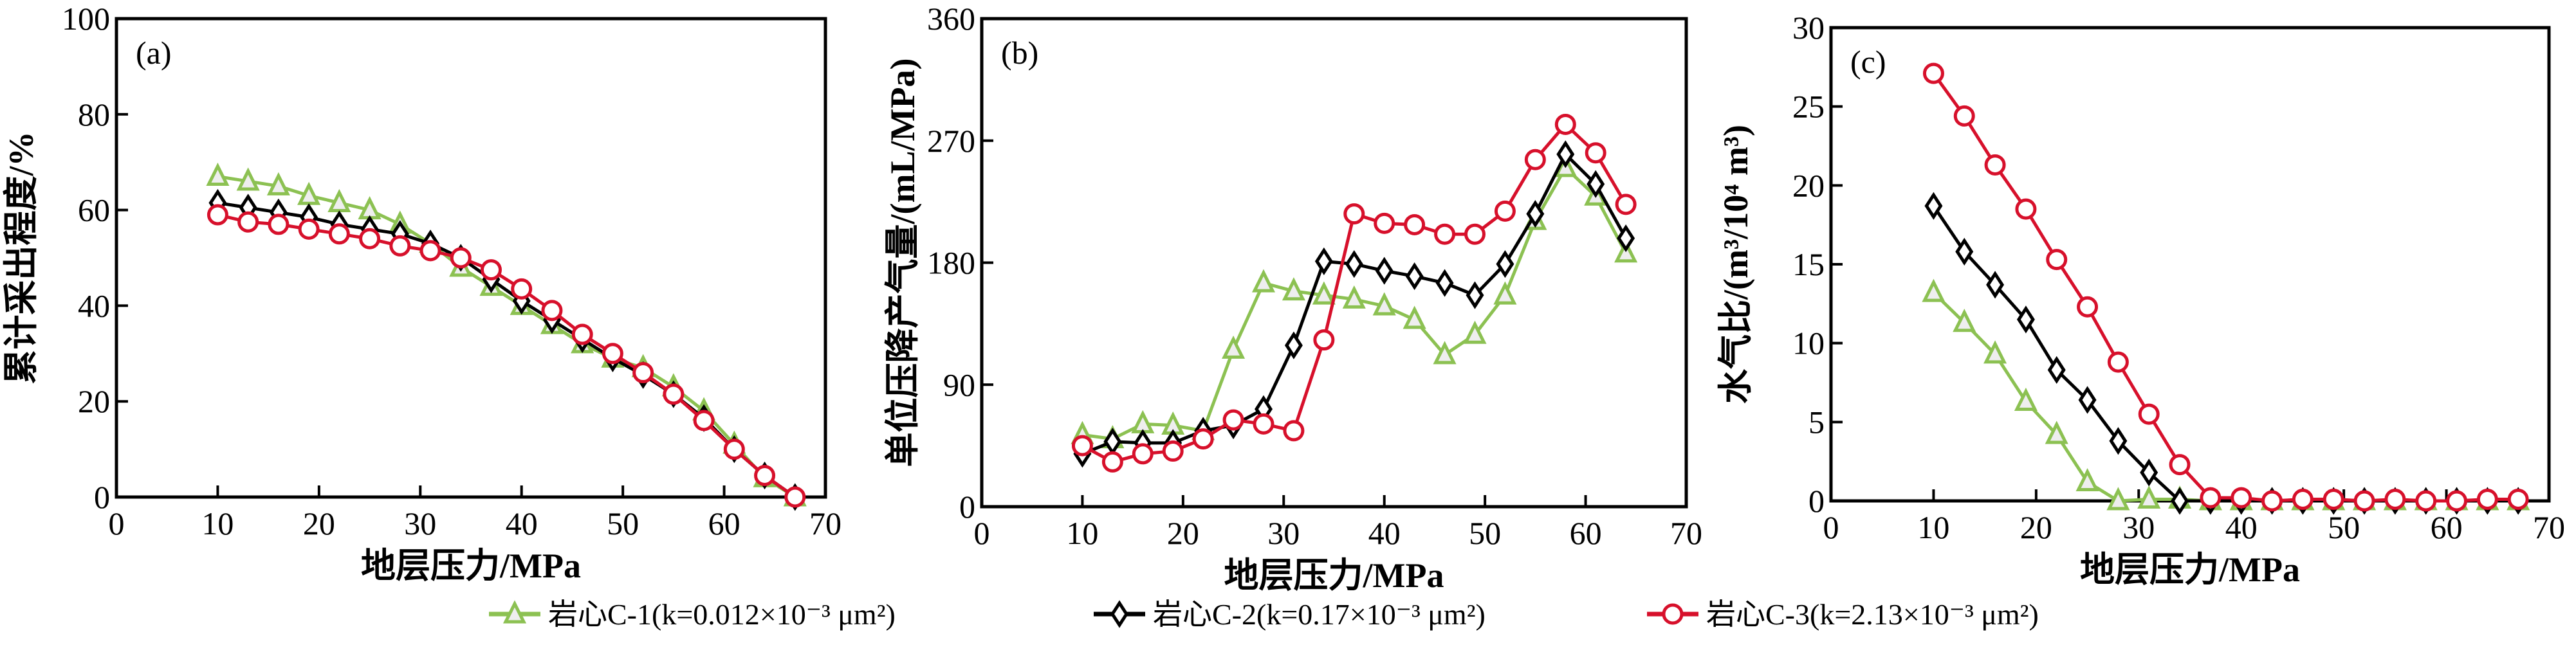 The height and width of the screenshot is (661, 2576). What do you see at coordinates (2447, 527) in the screenshot?
I see `x-tick-label: 60` at bounding box center [2447, 527].